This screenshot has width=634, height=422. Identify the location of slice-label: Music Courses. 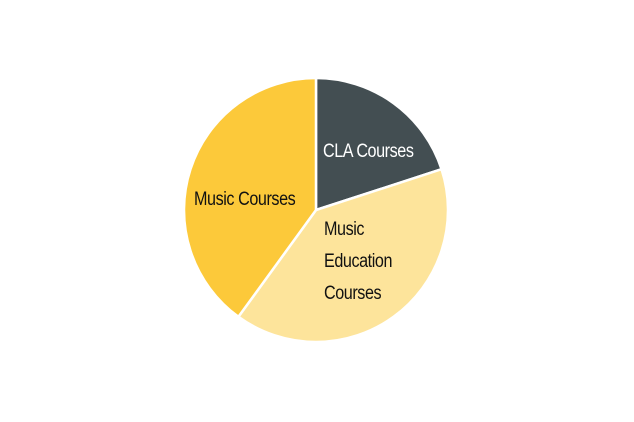
(245, 199).